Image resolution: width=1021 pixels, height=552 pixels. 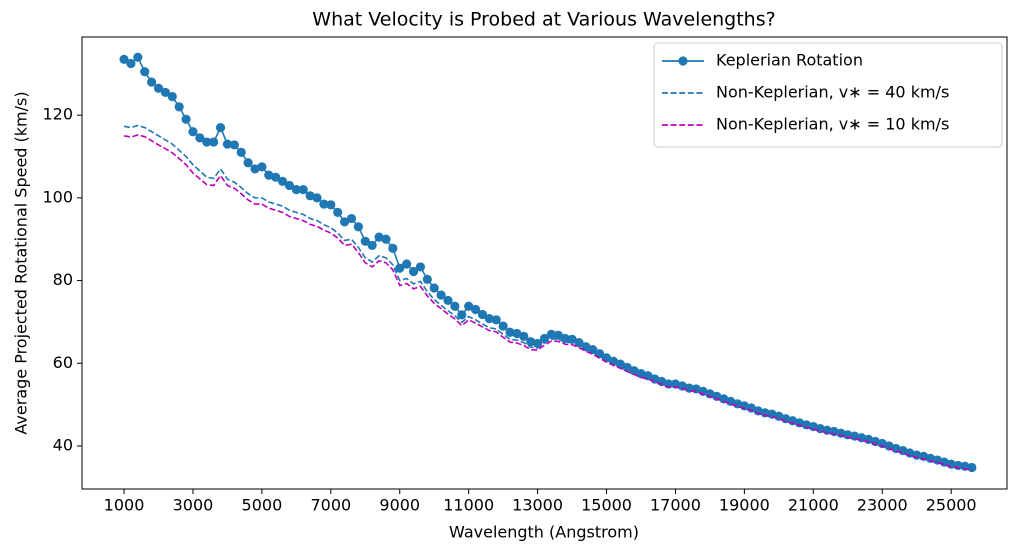 What do you see at coordinates (193, 505) in the screenshot?
I see `x-tick-label: 3000` at bounding box center [193, 505].